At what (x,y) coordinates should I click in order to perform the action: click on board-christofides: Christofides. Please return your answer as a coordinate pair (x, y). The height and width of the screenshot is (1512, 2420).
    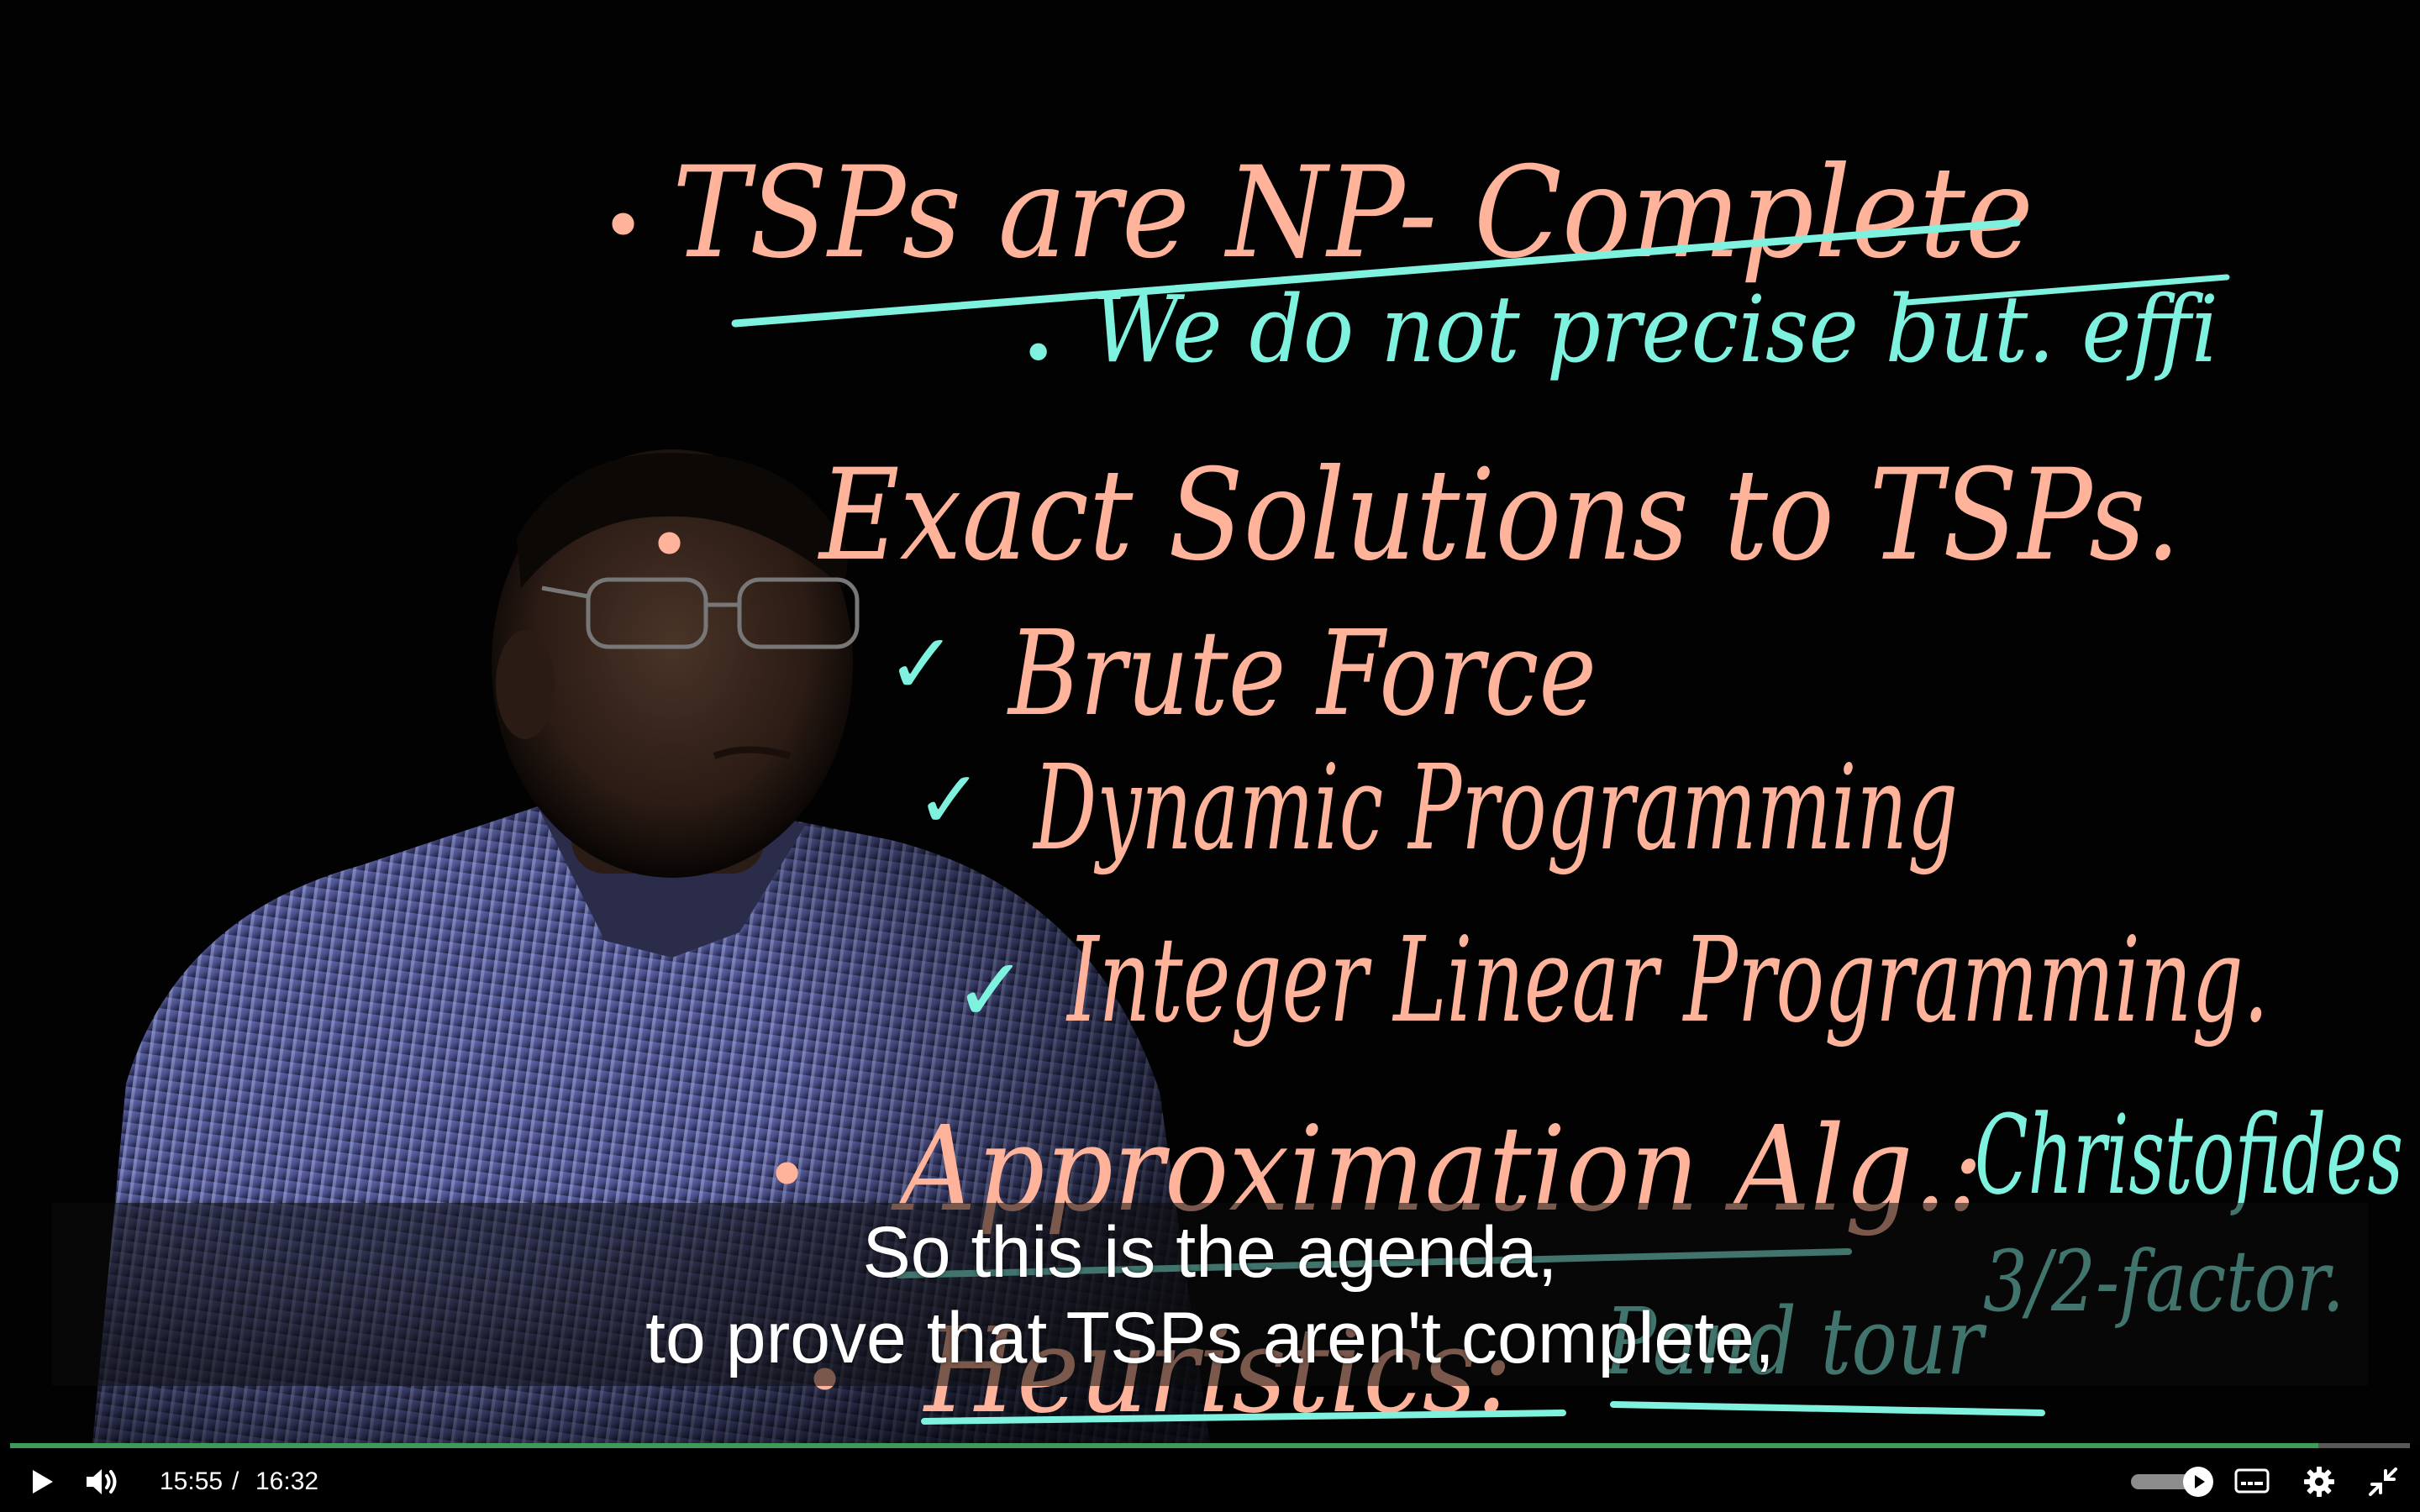
    Looking at the image, I should click on (2189, 1155).